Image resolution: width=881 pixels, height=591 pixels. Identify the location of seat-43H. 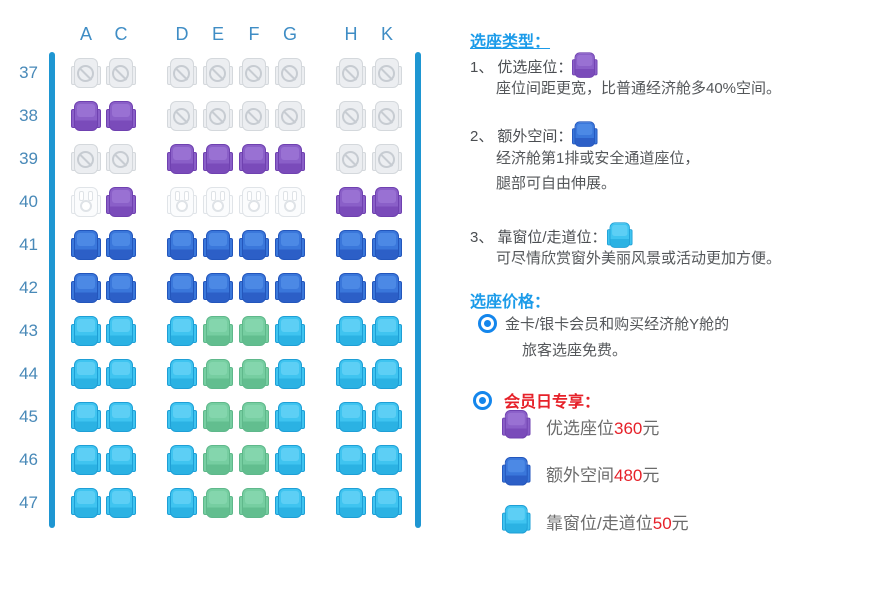
(351, 332).